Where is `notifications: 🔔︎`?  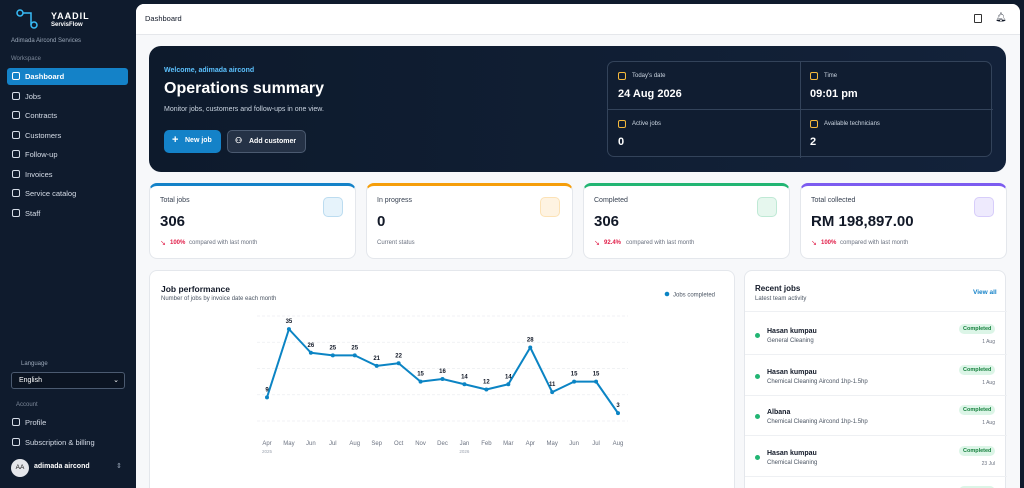 notifications: 🔔︎ is located at coordinates (1001, 17).